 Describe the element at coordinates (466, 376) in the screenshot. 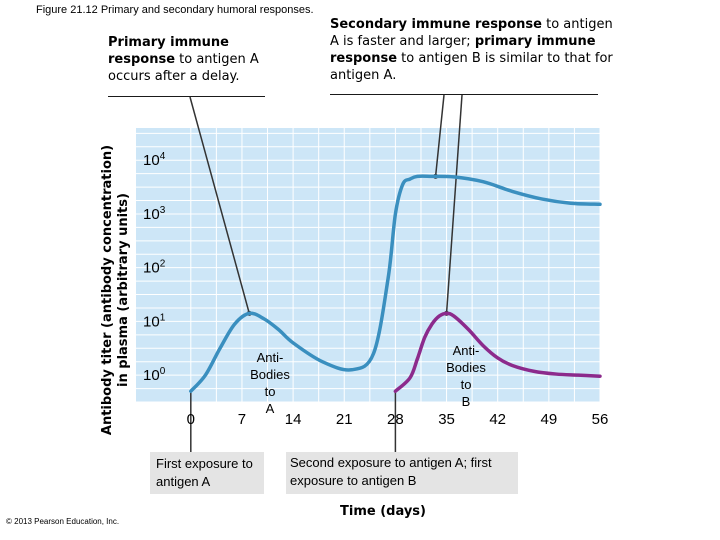

I see `series-label-antibodies-to-b: Anti- Bodies to B` at that location.